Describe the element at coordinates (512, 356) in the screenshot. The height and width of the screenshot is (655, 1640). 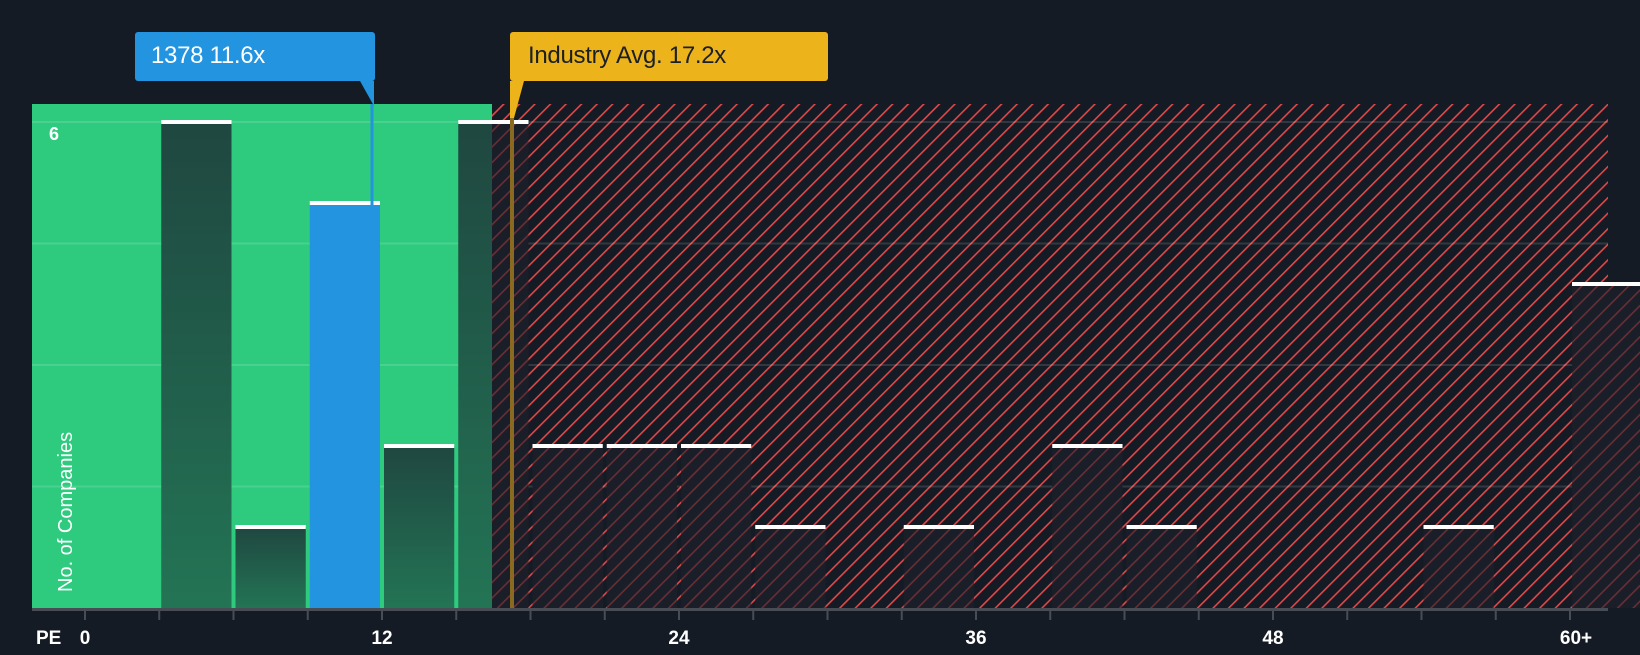
I see `industry-average-line` at that location.